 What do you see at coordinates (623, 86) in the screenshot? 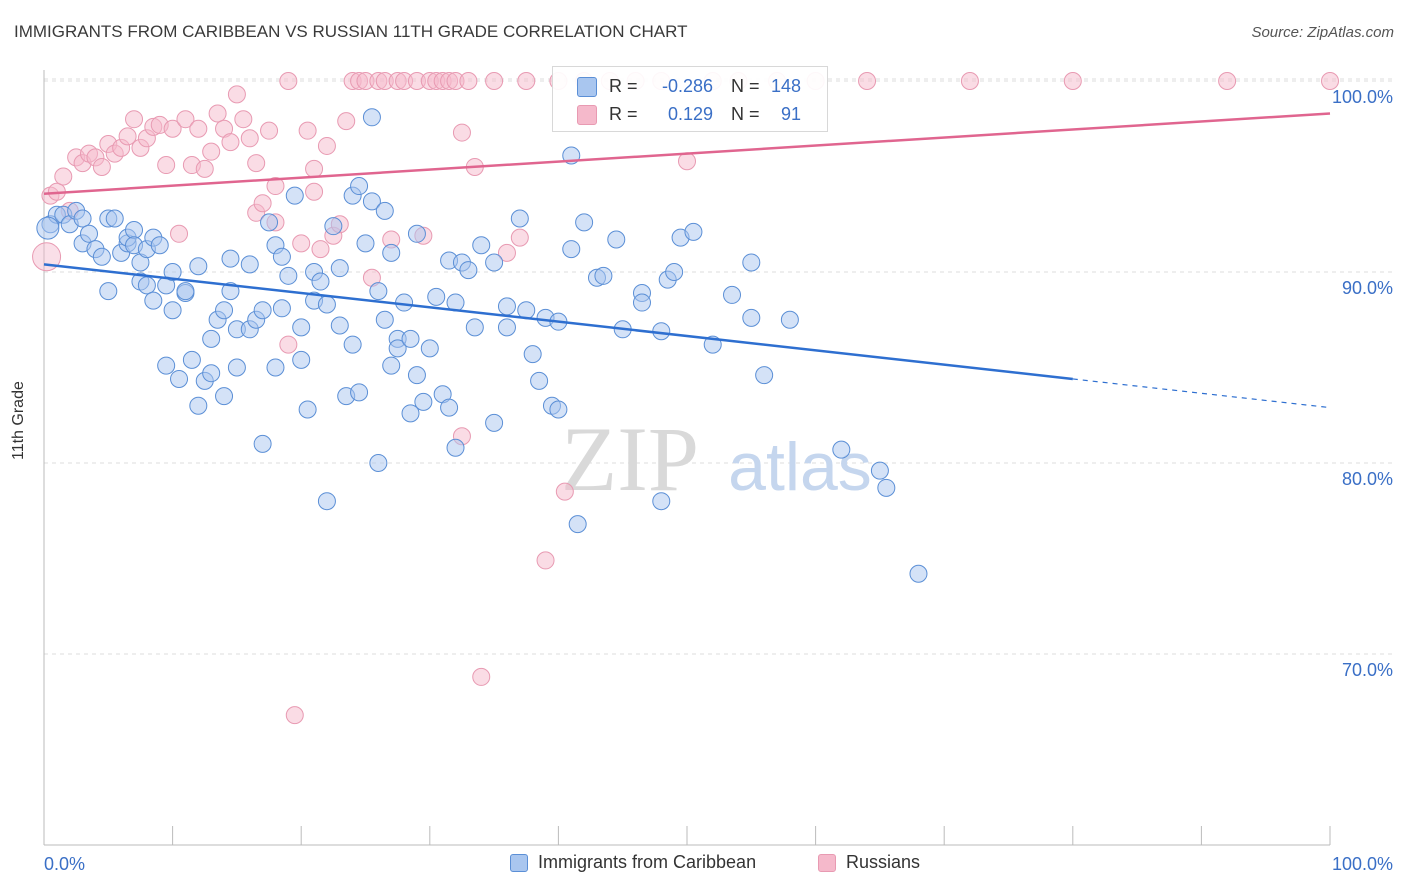
I see `caribbean-r-label: R =` at bounding box center [623, 86].